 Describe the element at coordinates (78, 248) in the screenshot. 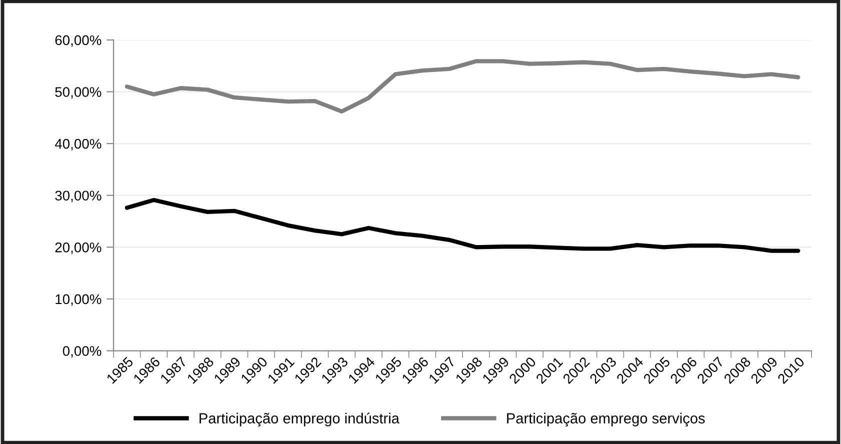

I see `y-tick-label: 20,00%` at that location.